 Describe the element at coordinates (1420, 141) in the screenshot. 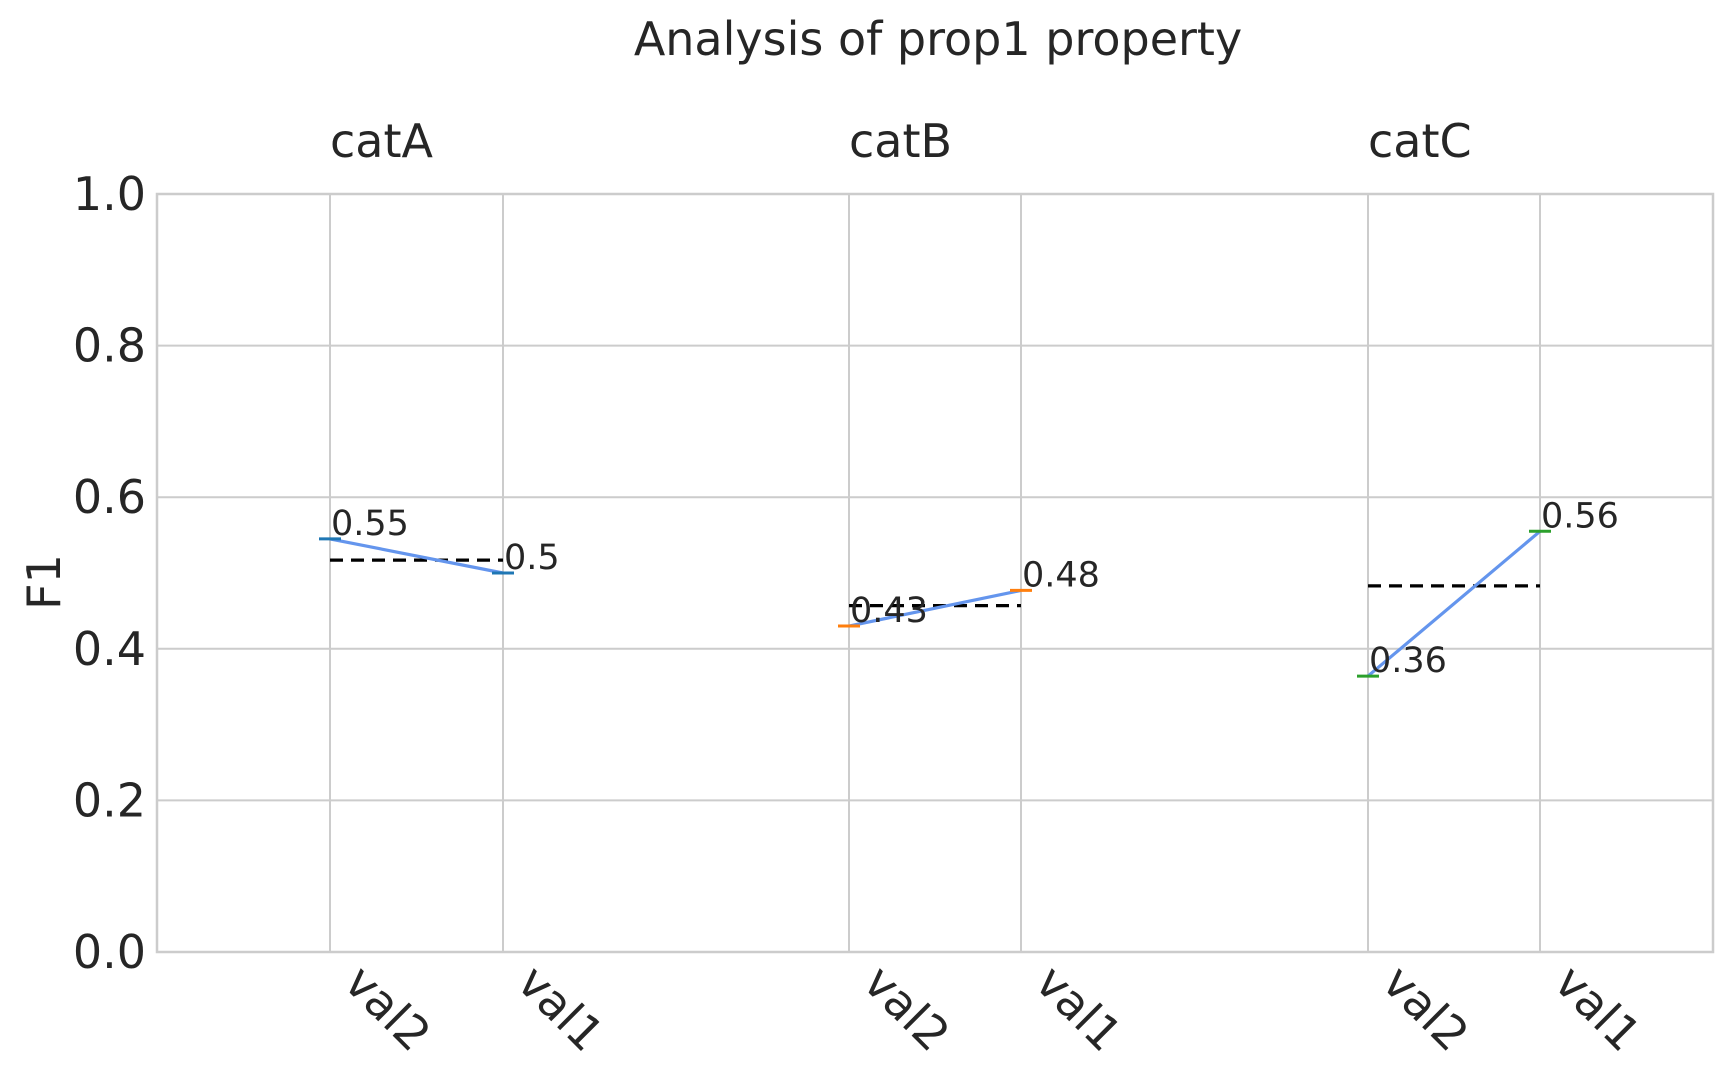

I see `group-label-catC: catC` at that location.